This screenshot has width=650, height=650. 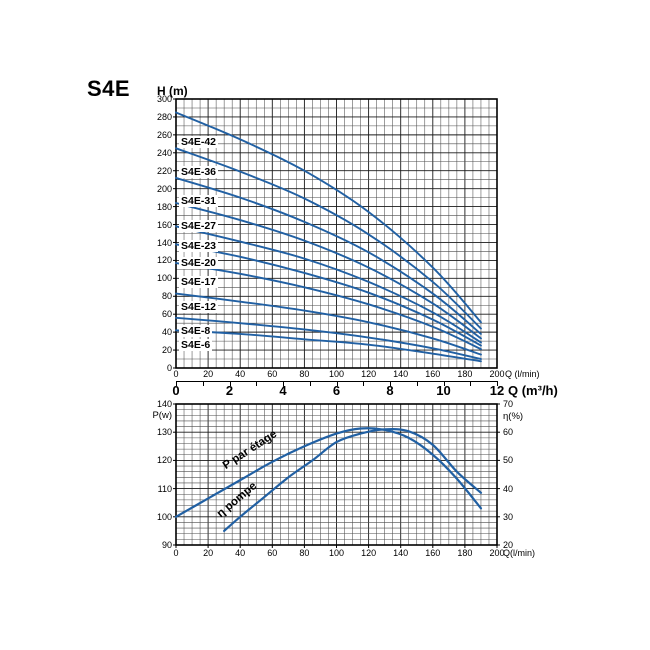 I want to click on top-y-tick-300: 300, so click(x=164, y=99).